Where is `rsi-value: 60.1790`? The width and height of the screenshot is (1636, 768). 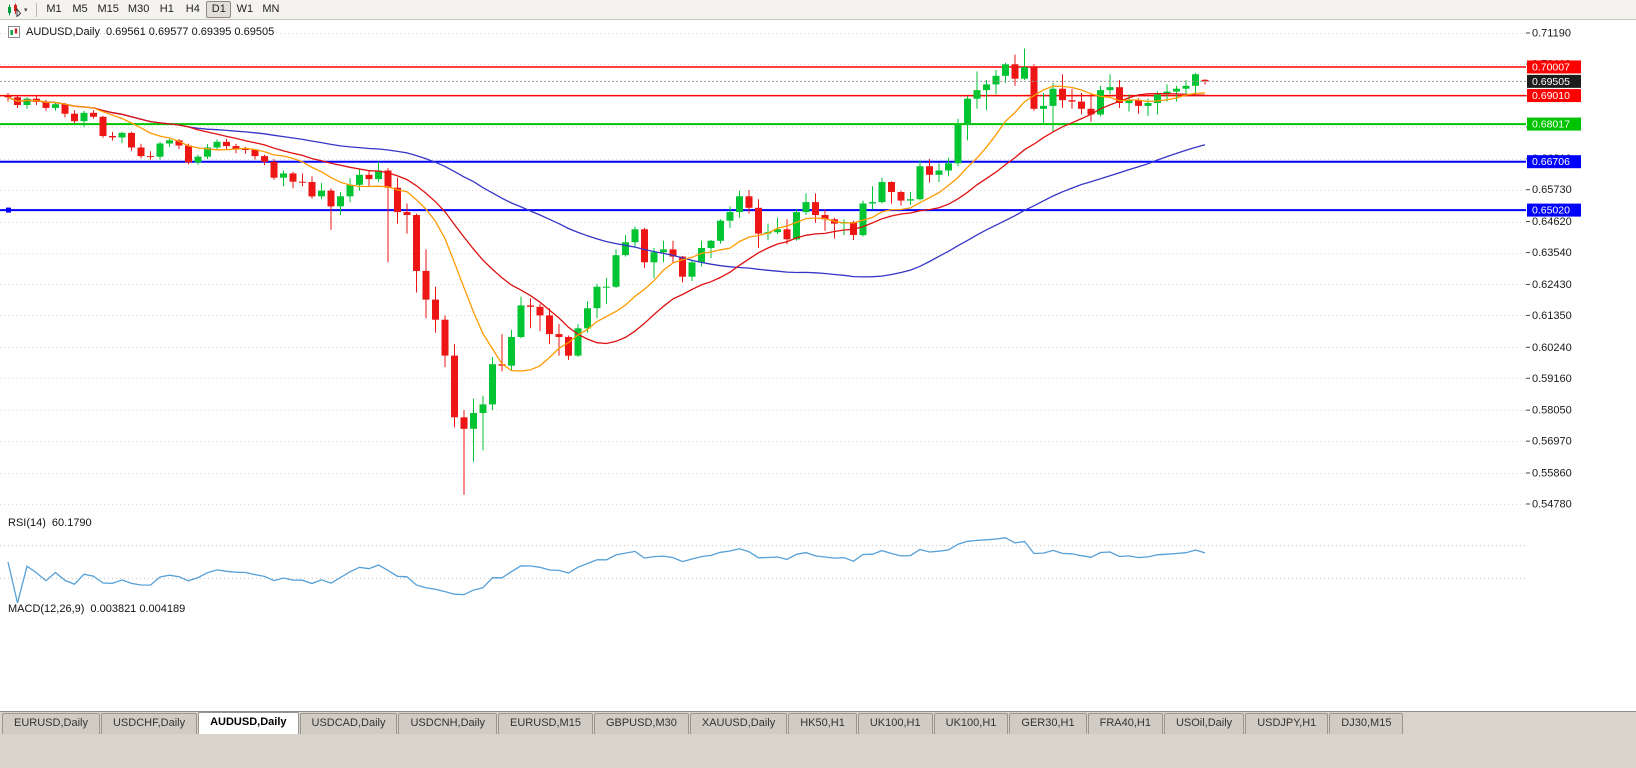 rsi-value: 60.1790 is located at coordinates (71, 523).